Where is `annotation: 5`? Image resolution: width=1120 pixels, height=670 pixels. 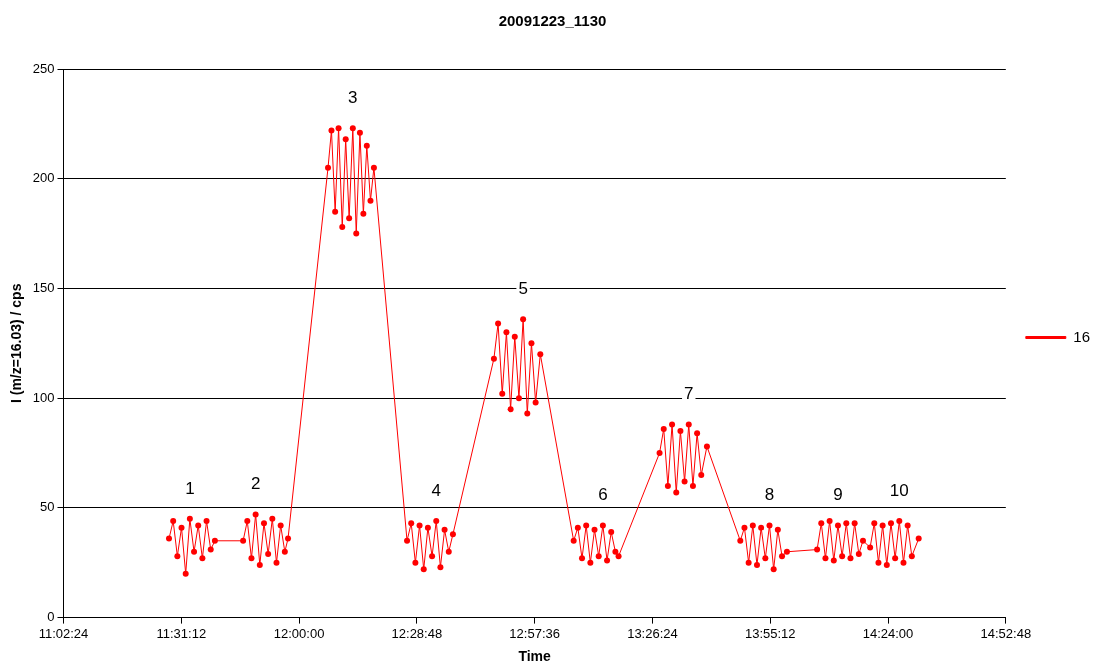
annotation: 5 is located at coordinates (523, 288).